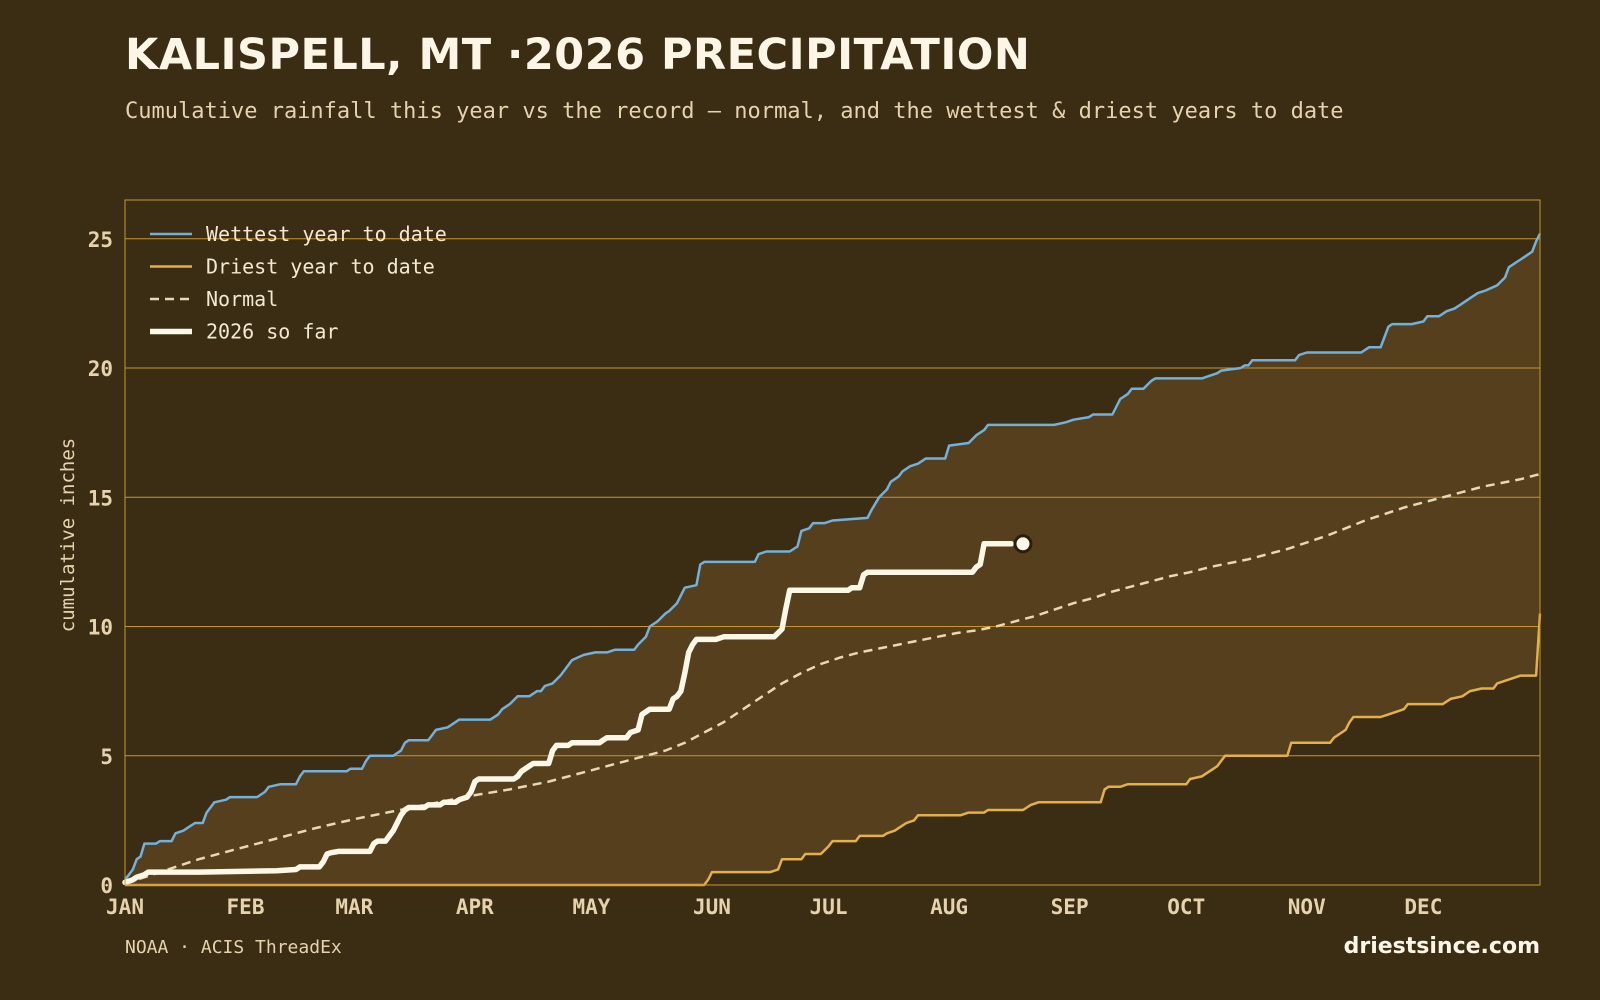 Image resolution: width=1600 pixels, height=1000 pixels. Describe the element at coordinates (1423, 907) in the screenshot. I see `x-tick-label-dec: DEC` at that location.